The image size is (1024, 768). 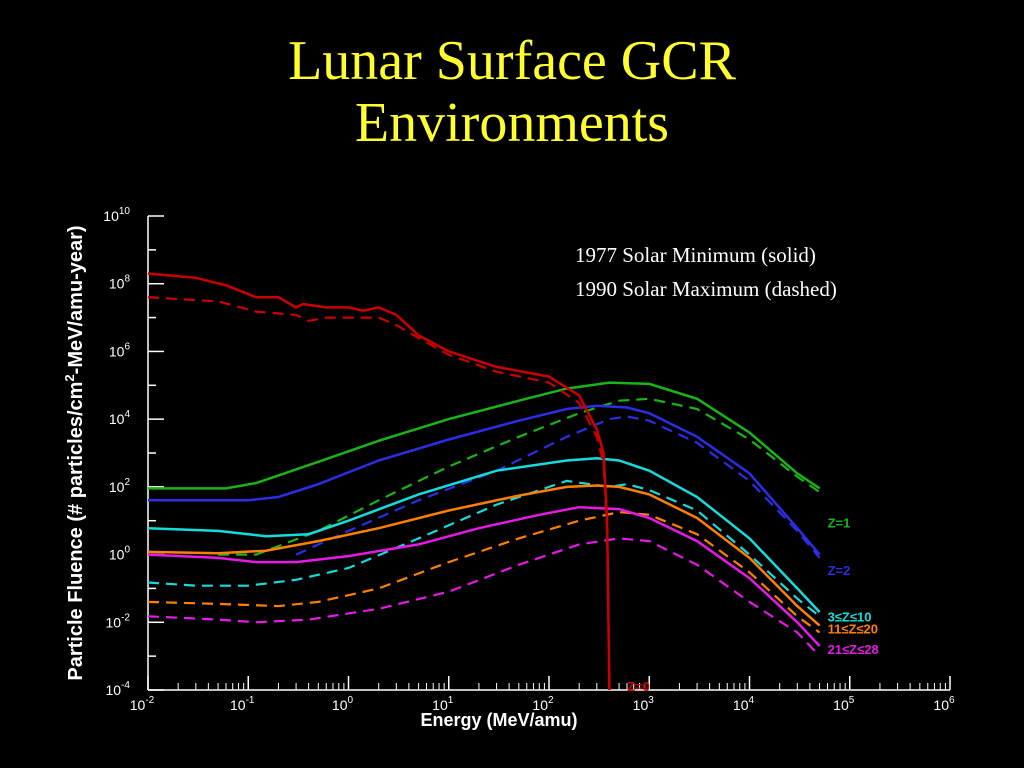 I want to click on legend-text: 1990 Solar Maximum (dashed), so click(x=706, y=289).